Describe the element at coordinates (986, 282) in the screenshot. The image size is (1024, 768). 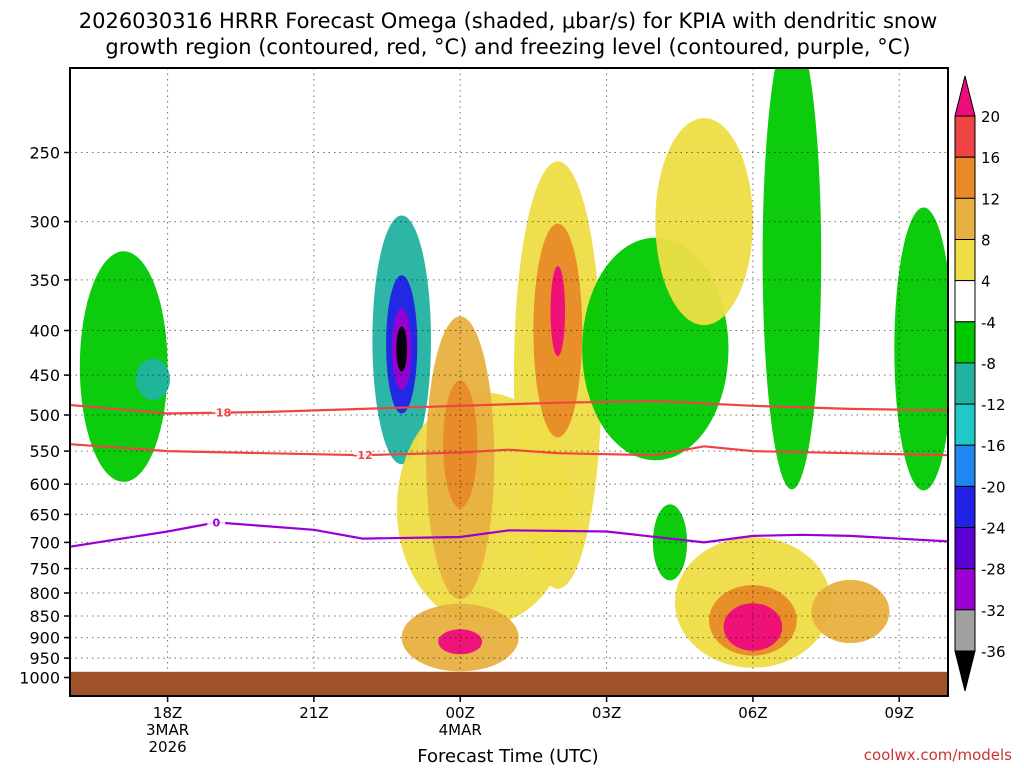
I see `colorbar-label-4: 4` at that location.